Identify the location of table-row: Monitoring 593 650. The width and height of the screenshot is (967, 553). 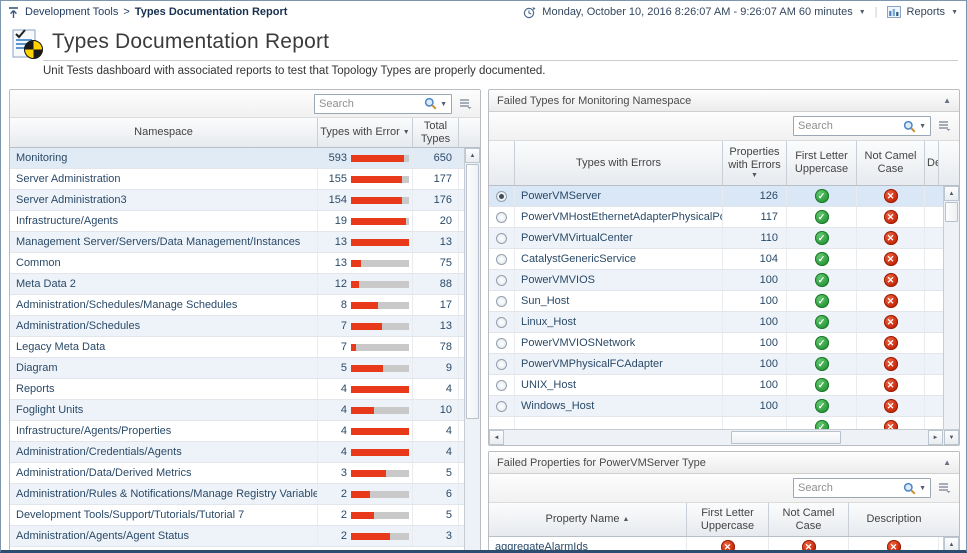
(237, 158).